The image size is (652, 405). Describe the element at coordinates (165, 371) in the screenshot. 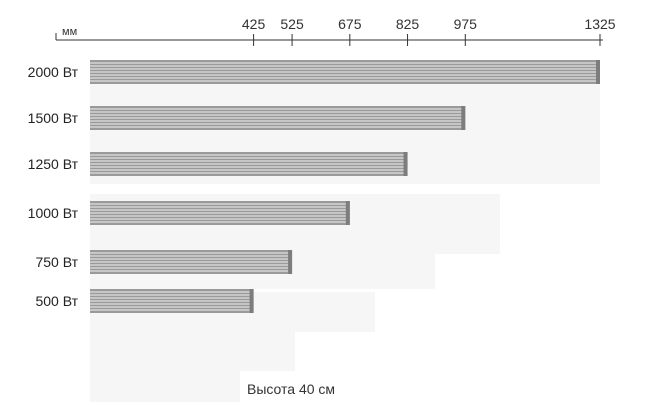

I see `faded-block` at that location.